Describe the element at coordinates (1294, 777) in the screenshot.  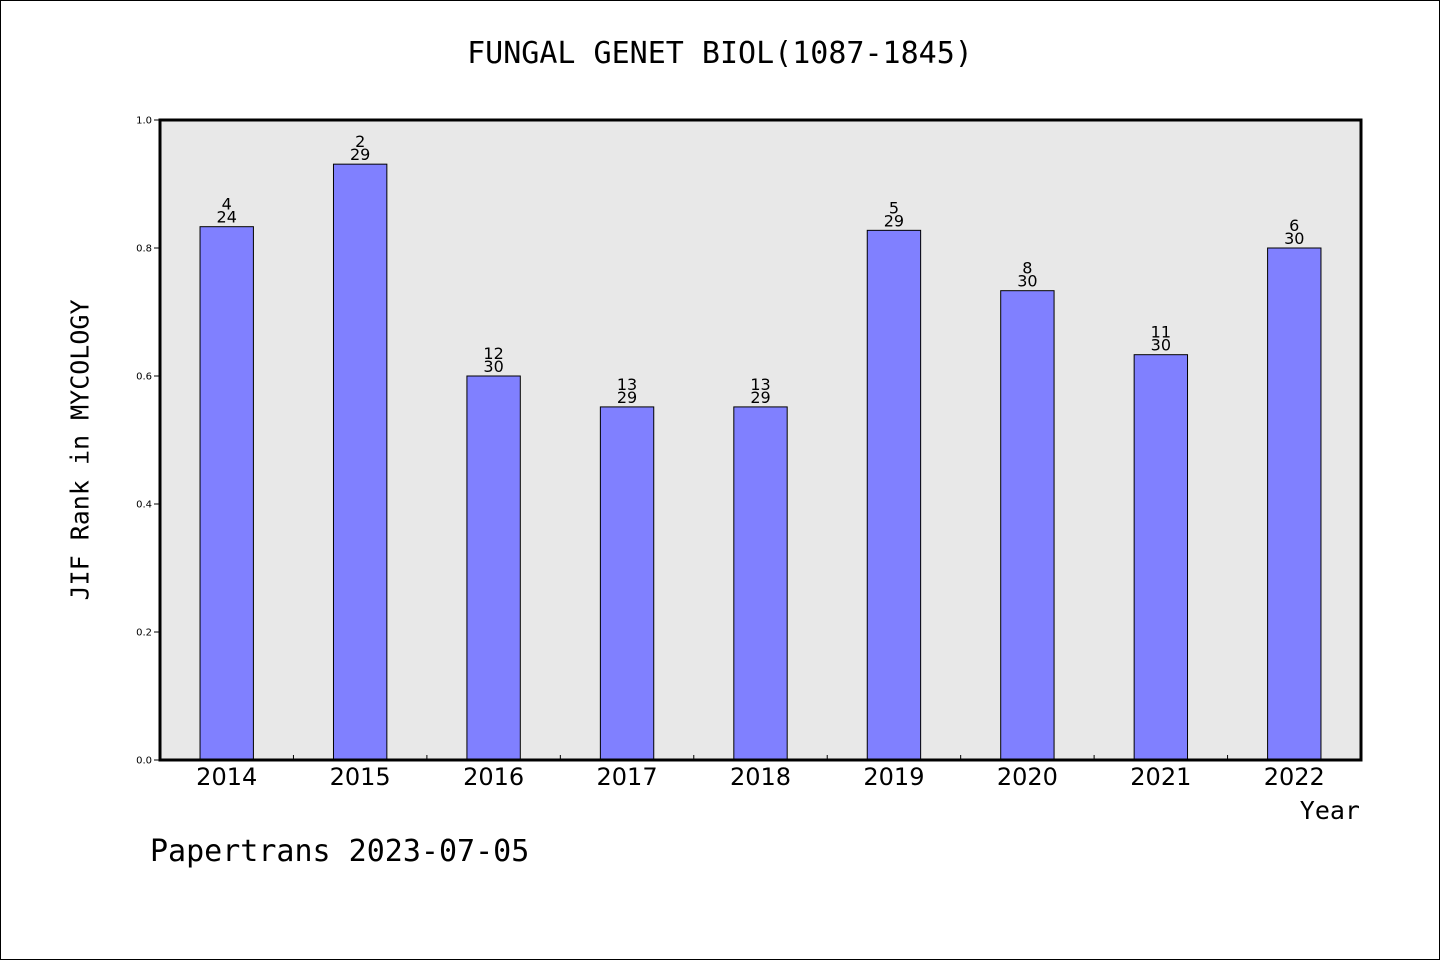
I see `x-tick-label: 2022` at that location.